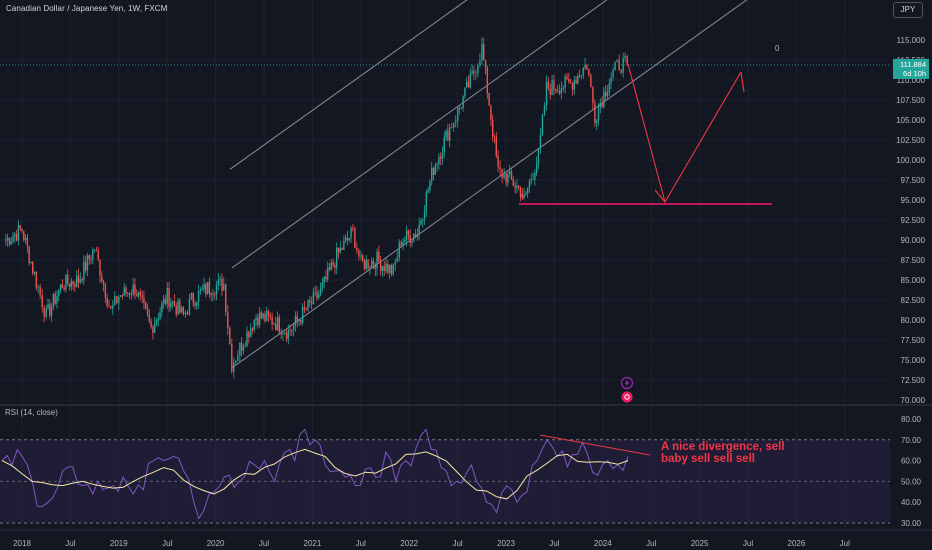 The height and width of the screenshot is (550, 932). What do you see at coordinates (313, 543) in the screenshot?
I see `time-tick-label: 2021` at bounding box center [313, 543].